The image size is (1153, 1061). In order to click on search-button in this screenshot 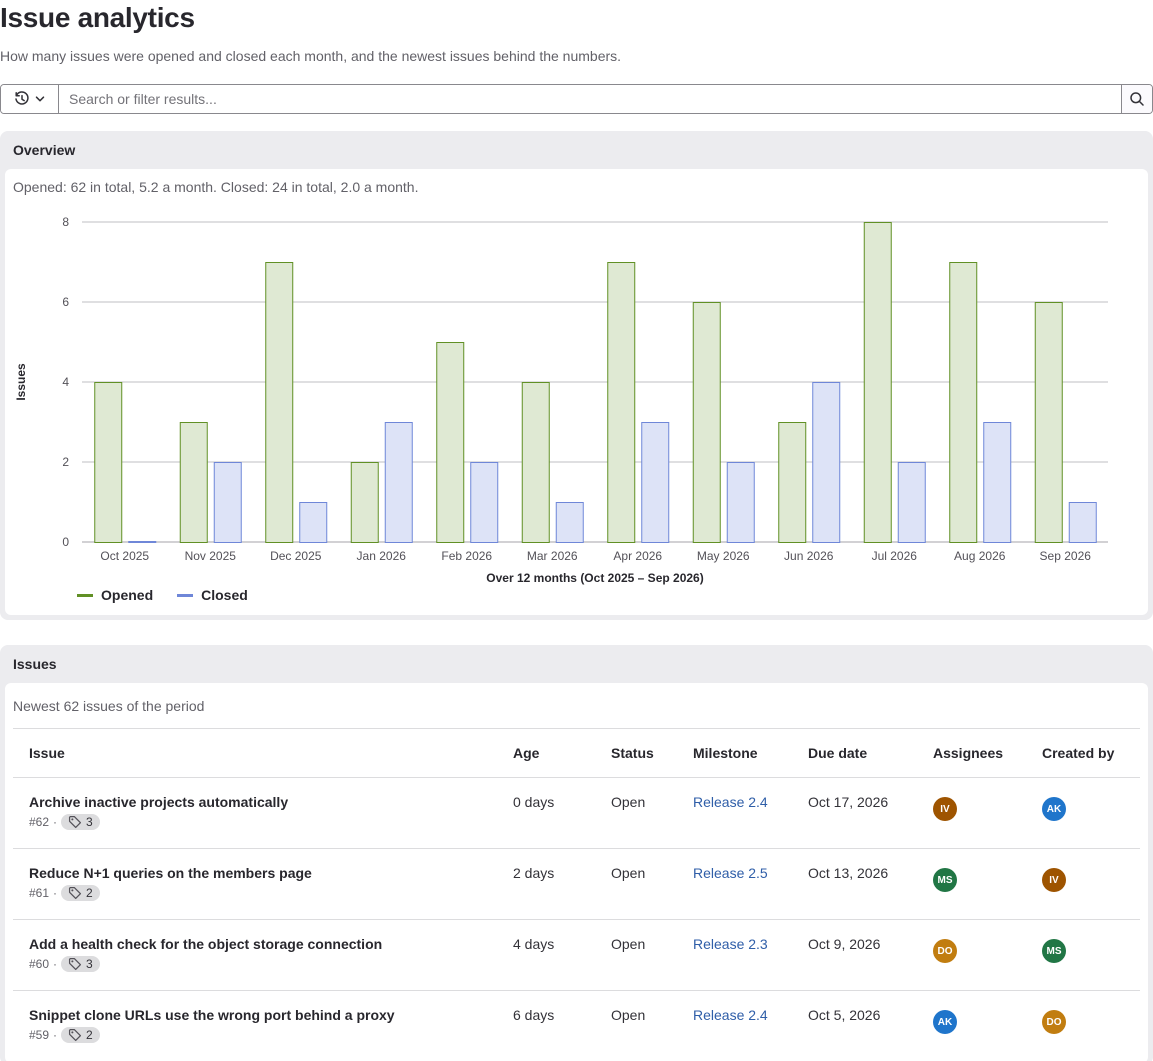, I will do `click(1136, 99)`.